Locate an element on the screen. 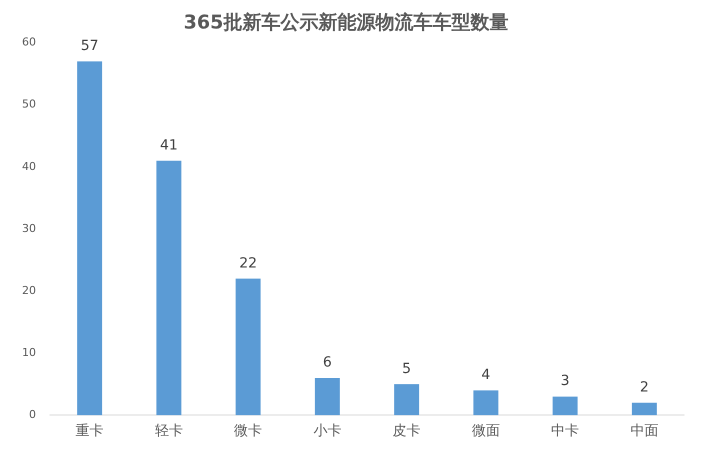 The height and width of the screenshot is (456, 702). x-tick-label: 小卡 is located at coordinates (327, 431).